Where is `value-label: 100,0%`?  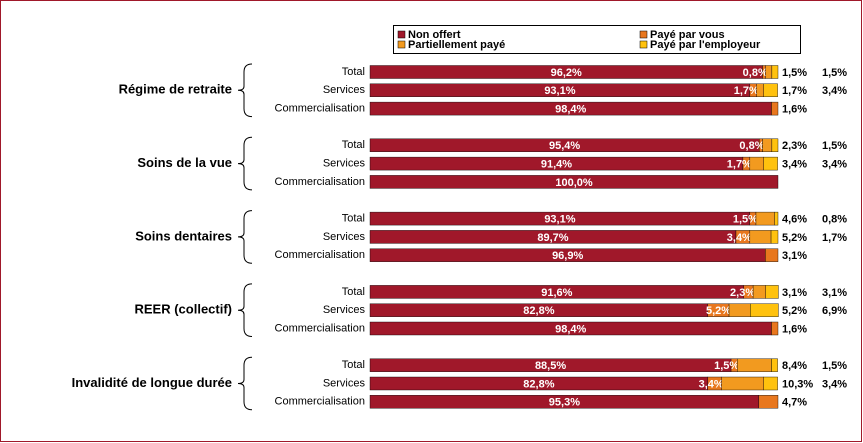 value-label: 100,0% is located at coordinates (574, 183).